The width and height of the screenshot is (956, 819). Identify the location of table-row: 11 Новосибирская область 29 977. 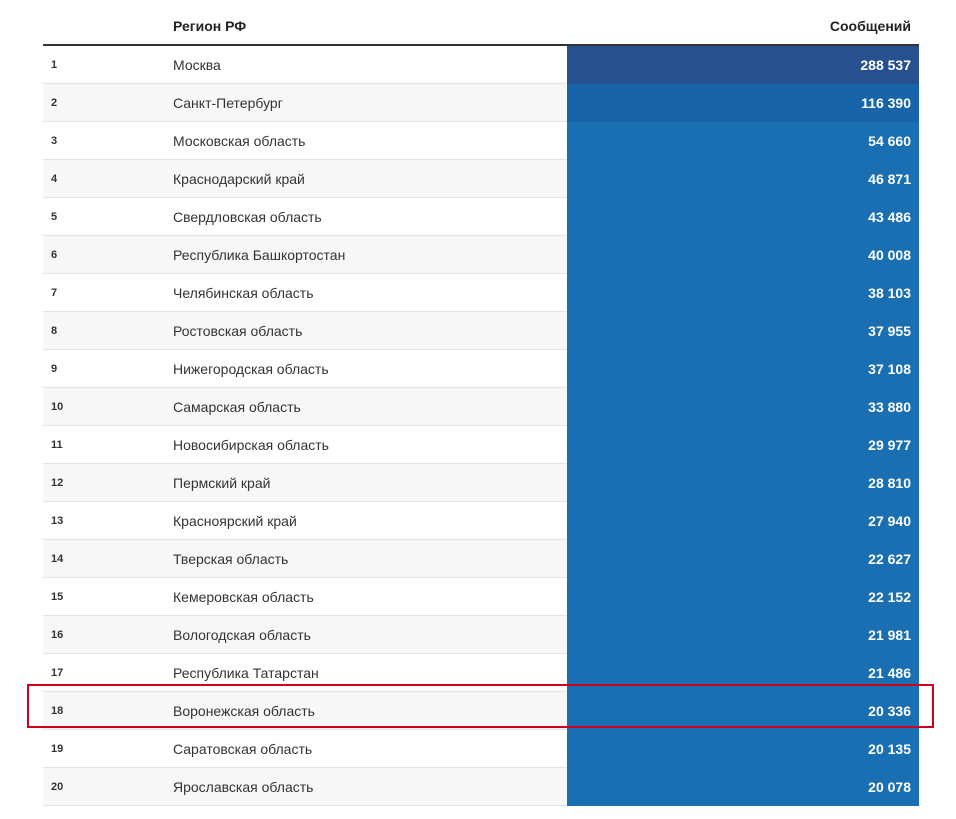
(481, 445).